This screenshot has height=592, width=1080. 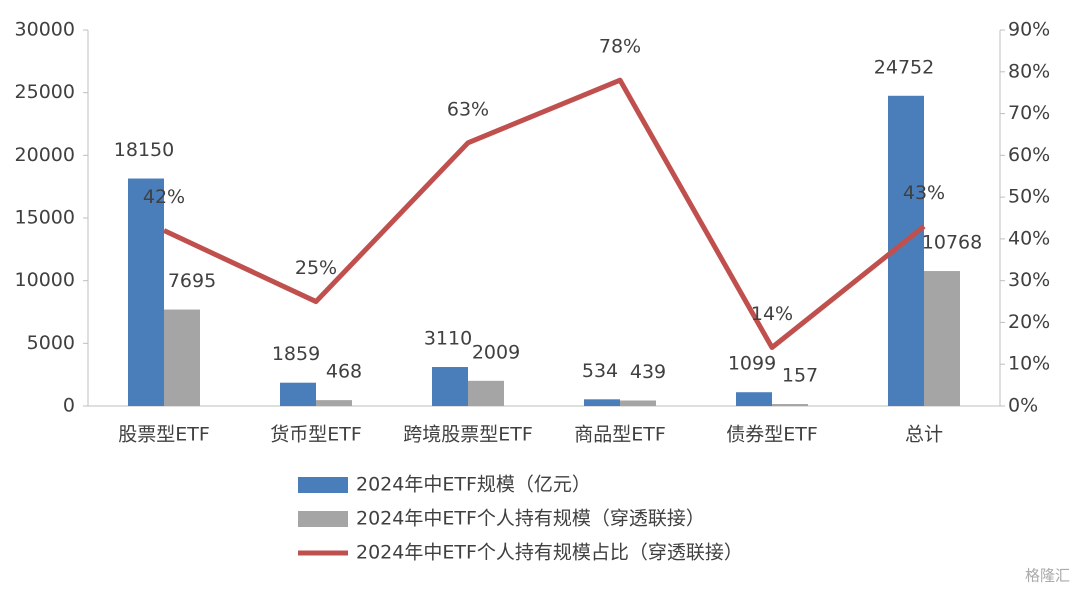 I want to click on bar-value-label: 1859, so click(x=296, y=354).